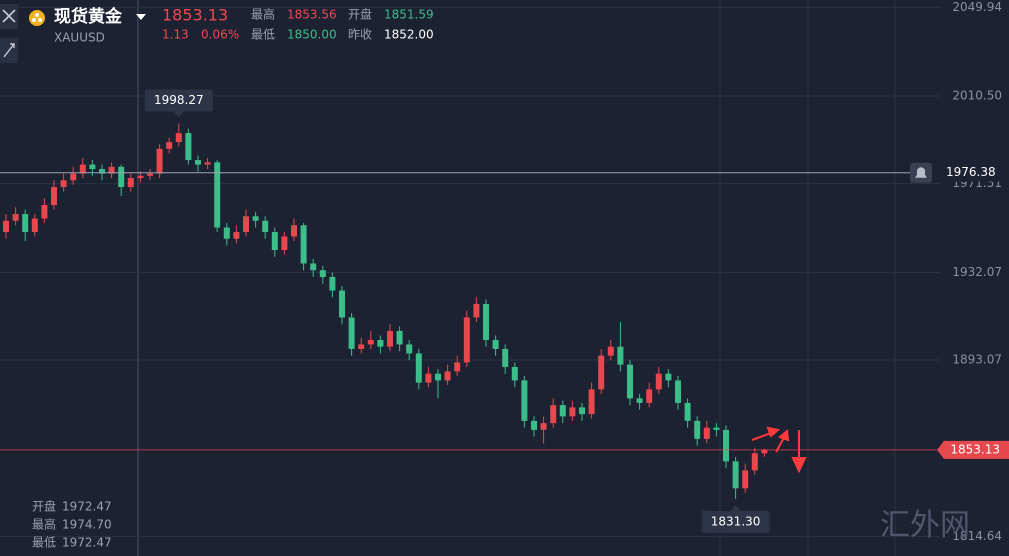 The width and height of the screenshot is (1009, 556). I want to click on price-tag-label: 1853.13, so click(975, 449).